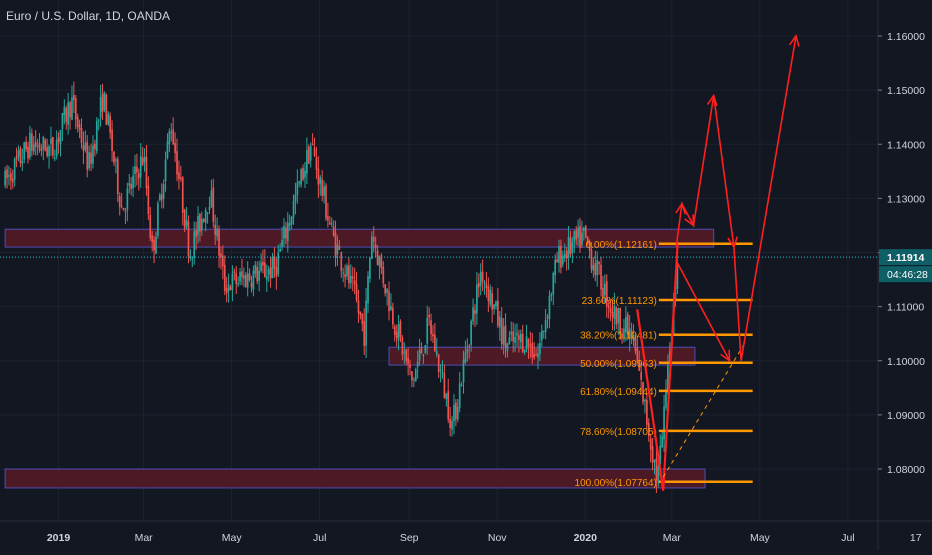 Image resolution: width=932 pixels, height=555 pixels. Describe the element at coordinates (657, 367) in the screenshot. I see `impulse-leg-path` at that location.